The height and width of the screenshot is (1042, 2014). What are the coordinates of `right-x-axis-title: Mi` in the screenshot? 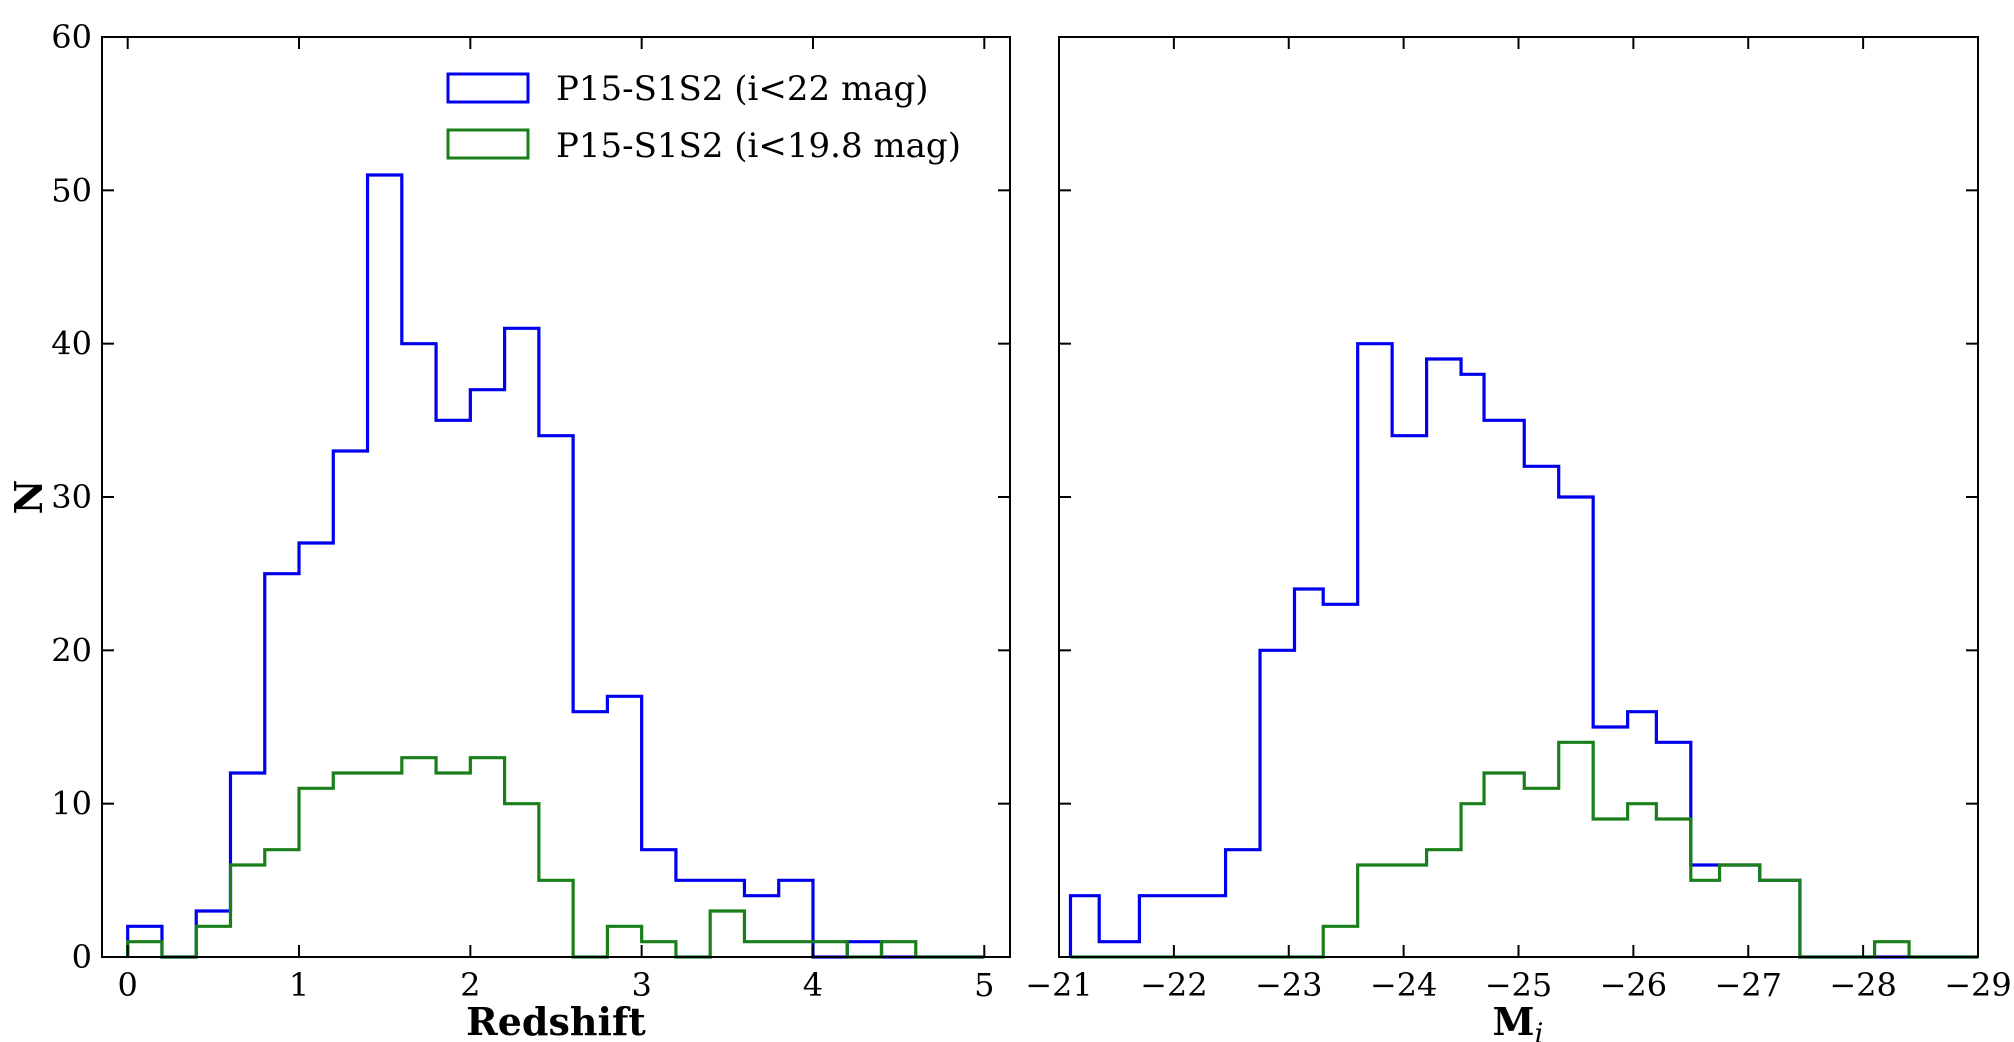 It's located at (1517, 1020).